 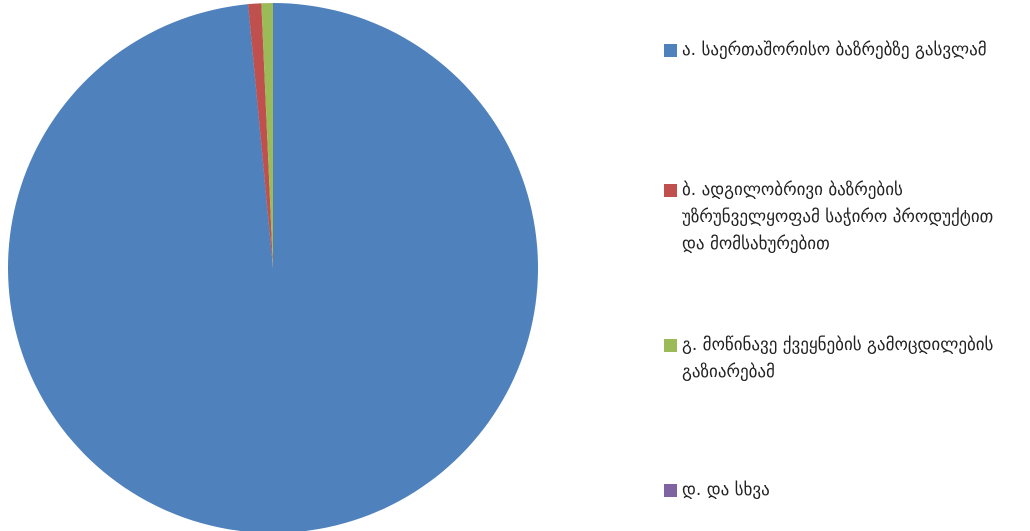 What do you see at coordinates (834, 50) in the screenshot?
I see `legend-label: ა. საერთაშორისო ბაზრებზე გასვლამ` at bounding box center [834, 50].